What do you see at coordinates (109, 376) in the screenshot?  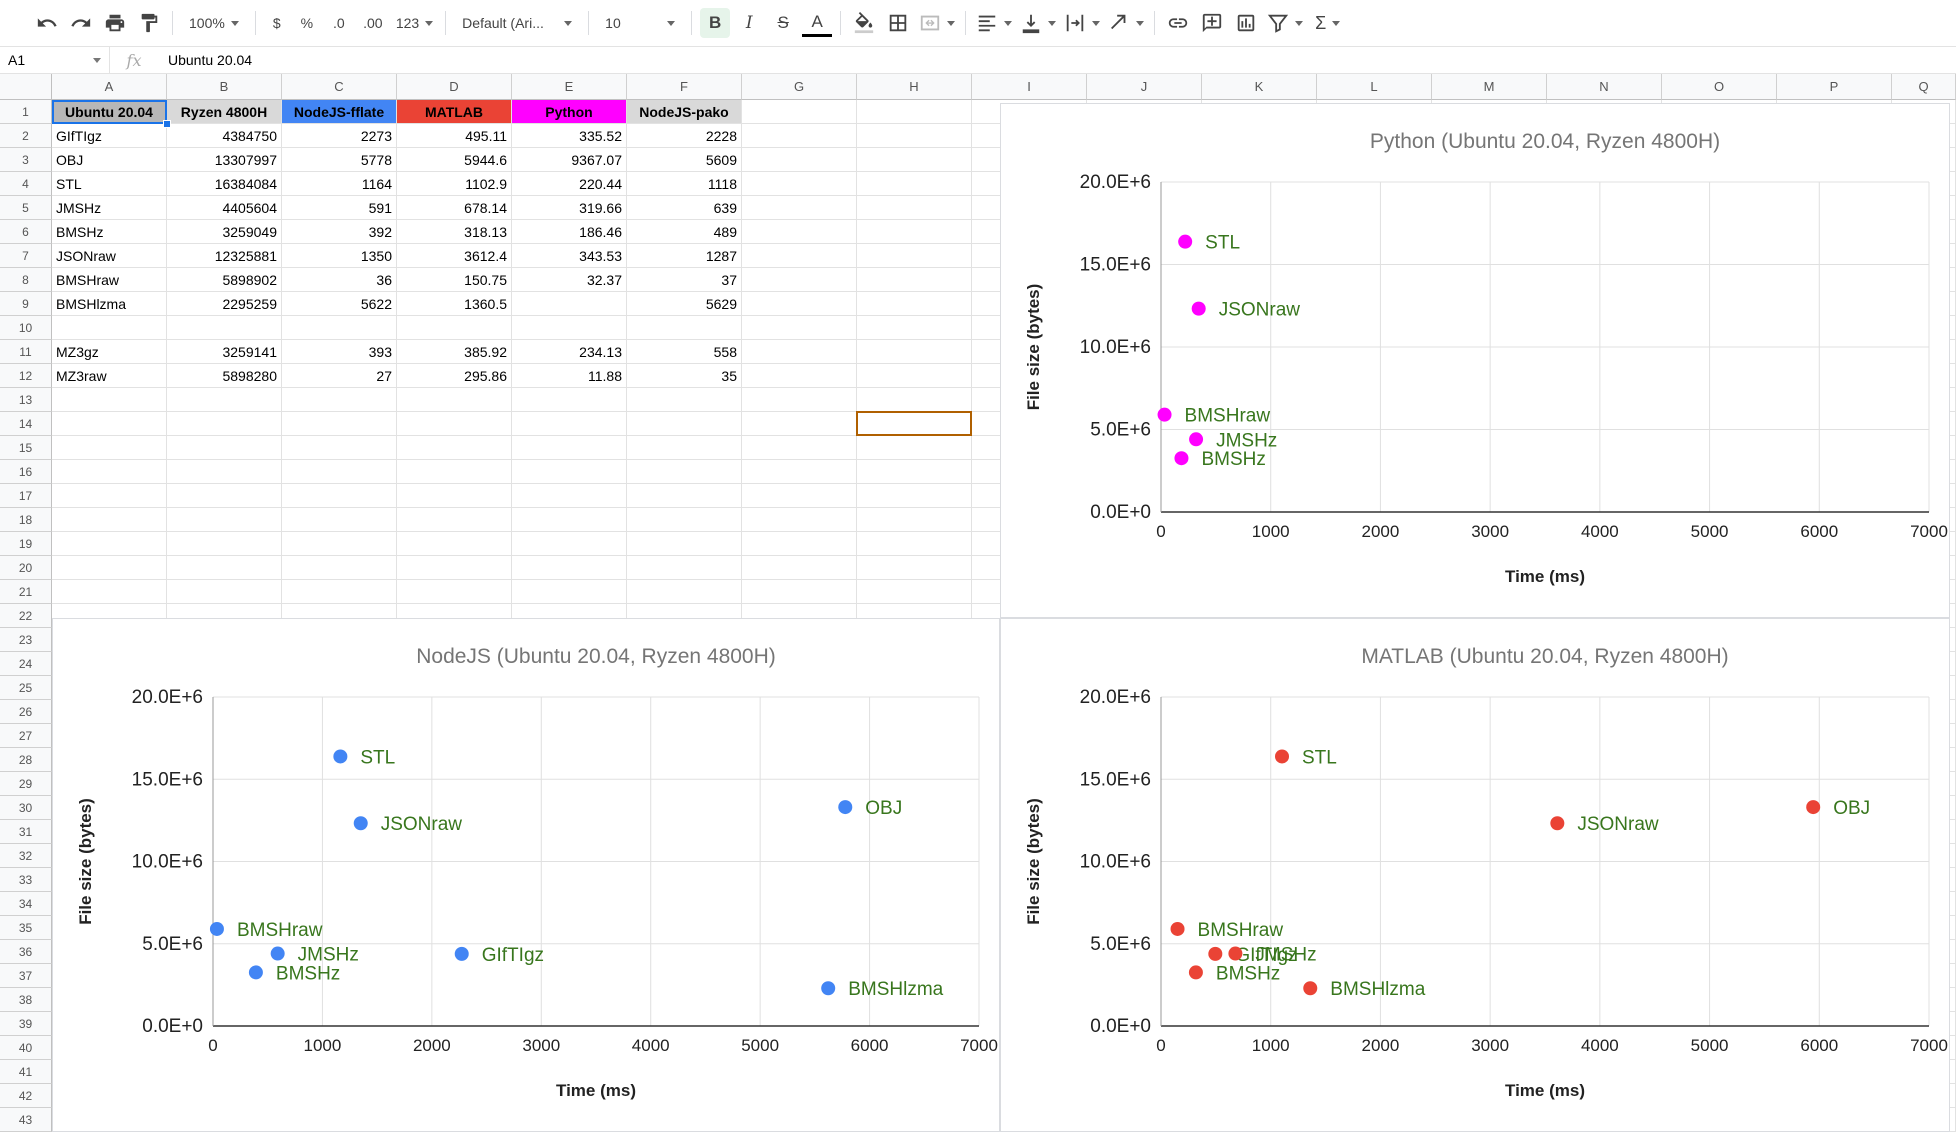 I see `row-label-cell: MZ3raw` at bounding box center [109, 376].